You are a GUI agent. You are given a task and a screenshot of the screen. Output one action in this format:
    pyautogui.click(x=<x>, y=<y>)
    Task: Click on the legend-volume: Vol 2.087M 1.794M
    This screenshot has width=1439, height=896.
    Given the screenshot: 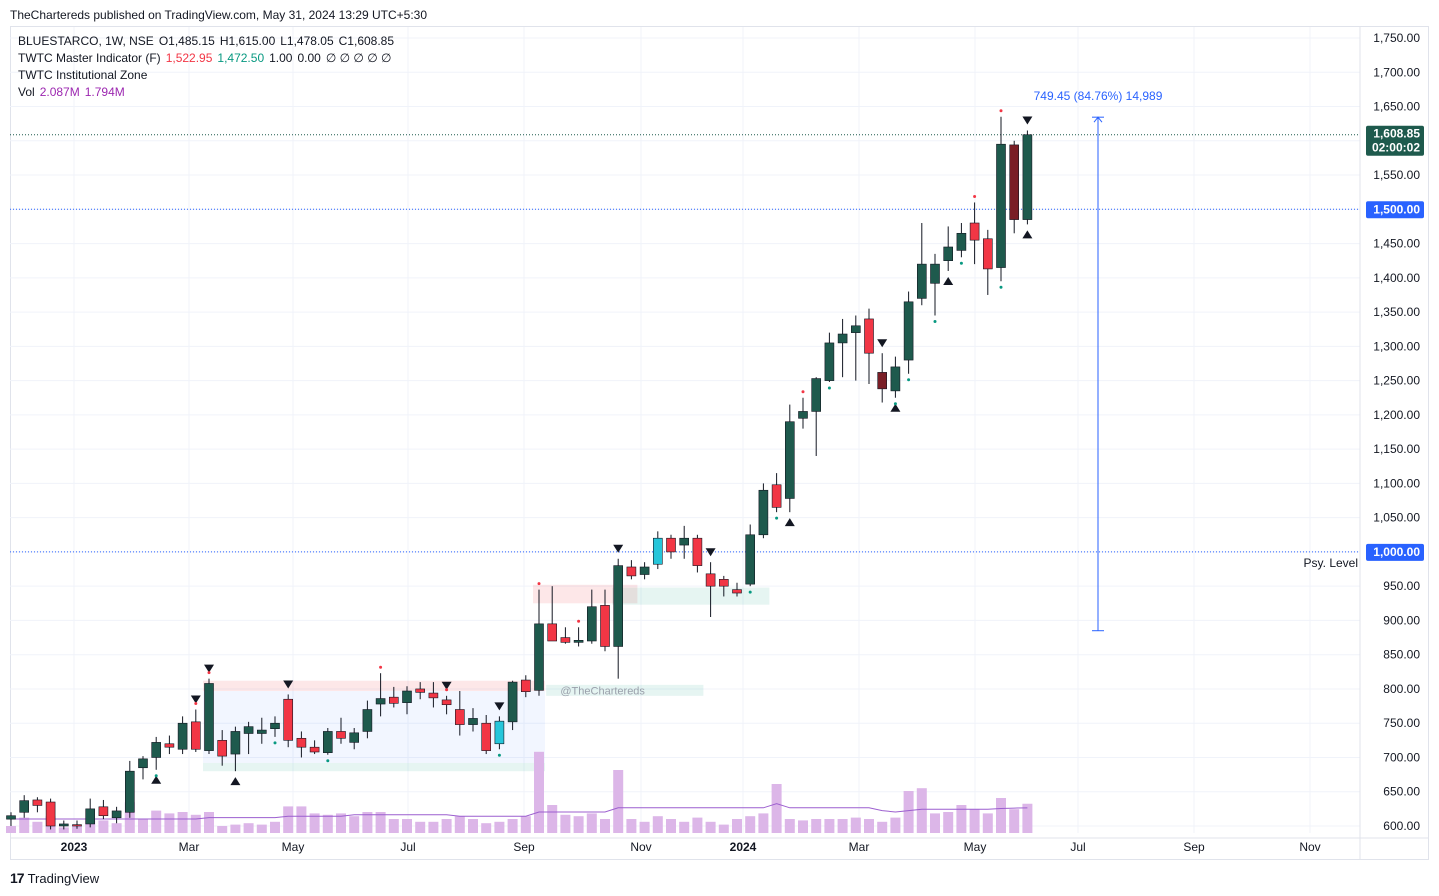 What is the action you would take?
    pyautogui.click(x=74, y=92)
    